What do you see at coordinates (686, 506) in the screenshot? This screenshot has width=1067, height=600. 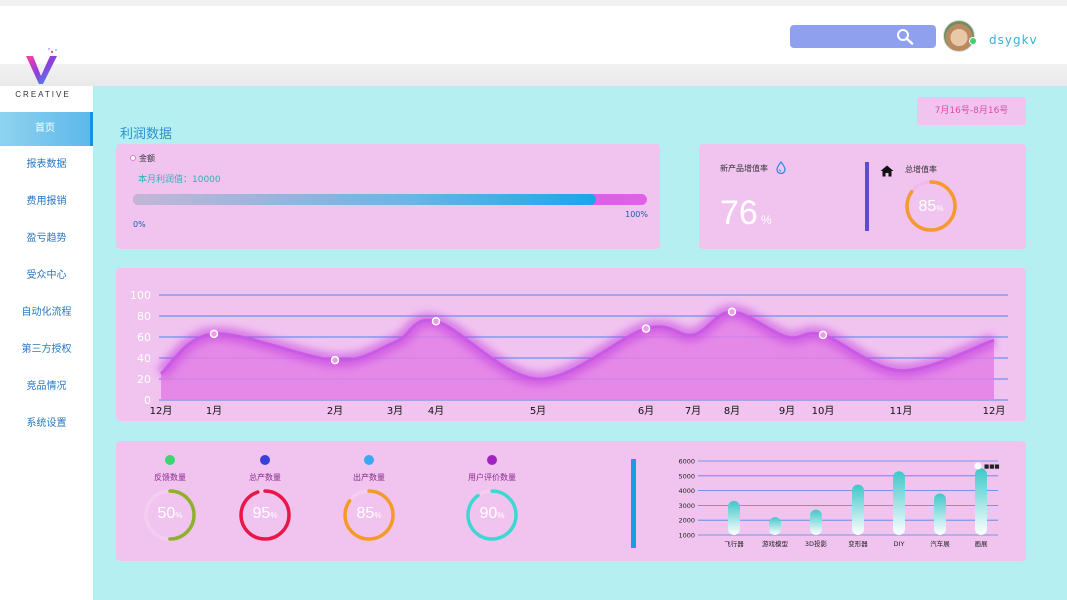 I see `bar-y-tick: 3000` at bounding box center [686, 506].